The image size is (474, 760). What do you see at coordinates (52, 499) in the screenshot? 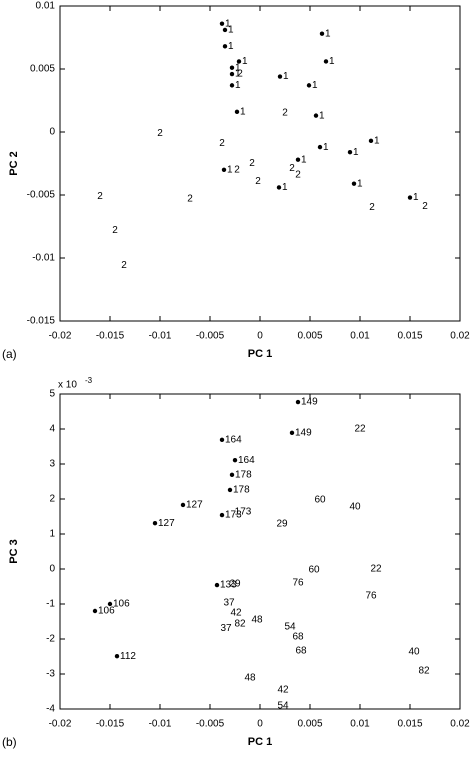
I see `y-tick-label: 2` at bounding box center [52, 499].